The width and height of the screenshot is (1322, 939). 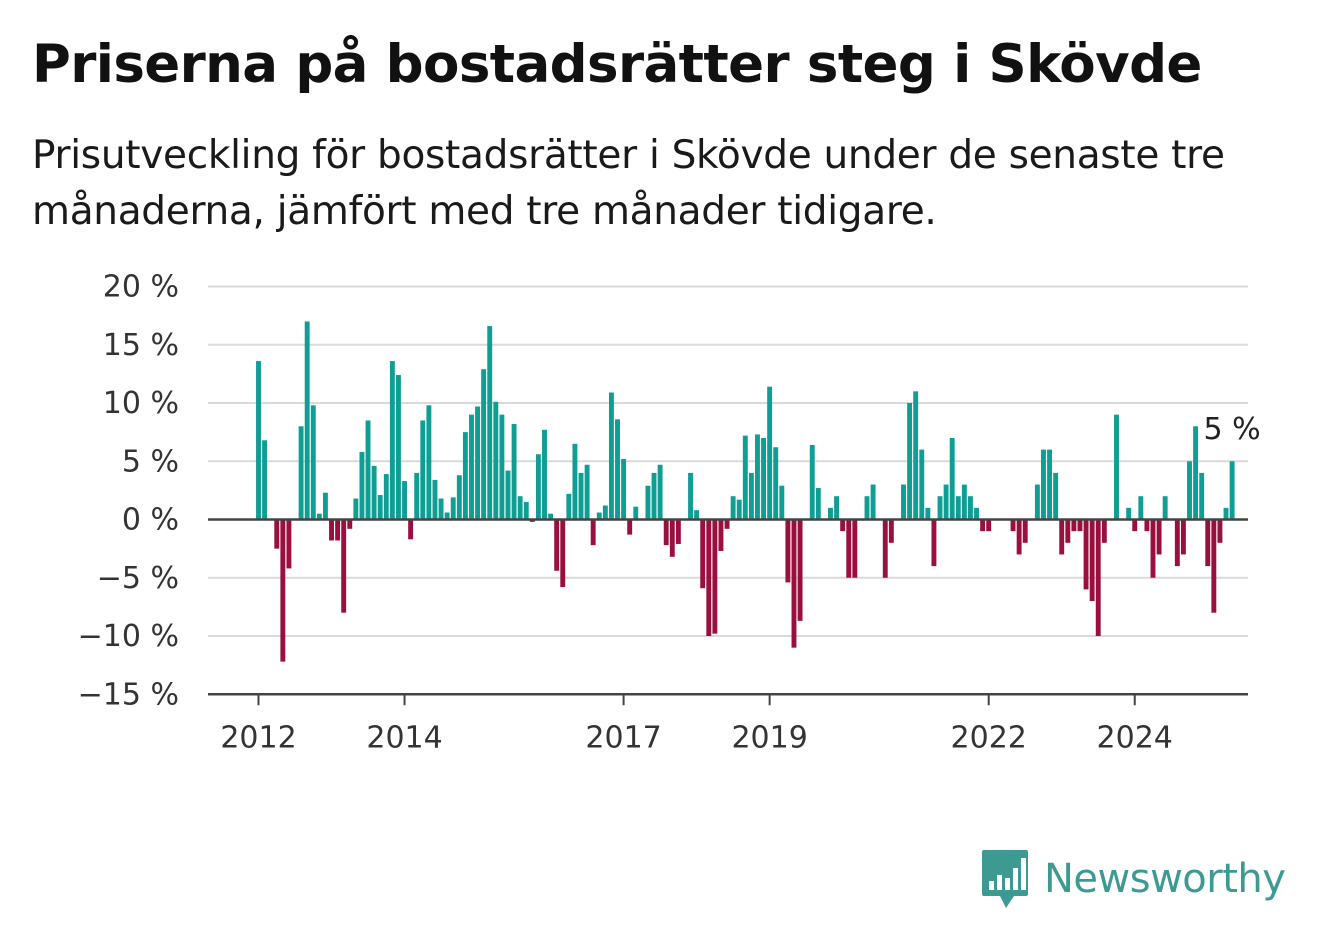 I want to click on y-tick-label: −15 %, so click(x=128, y=694).